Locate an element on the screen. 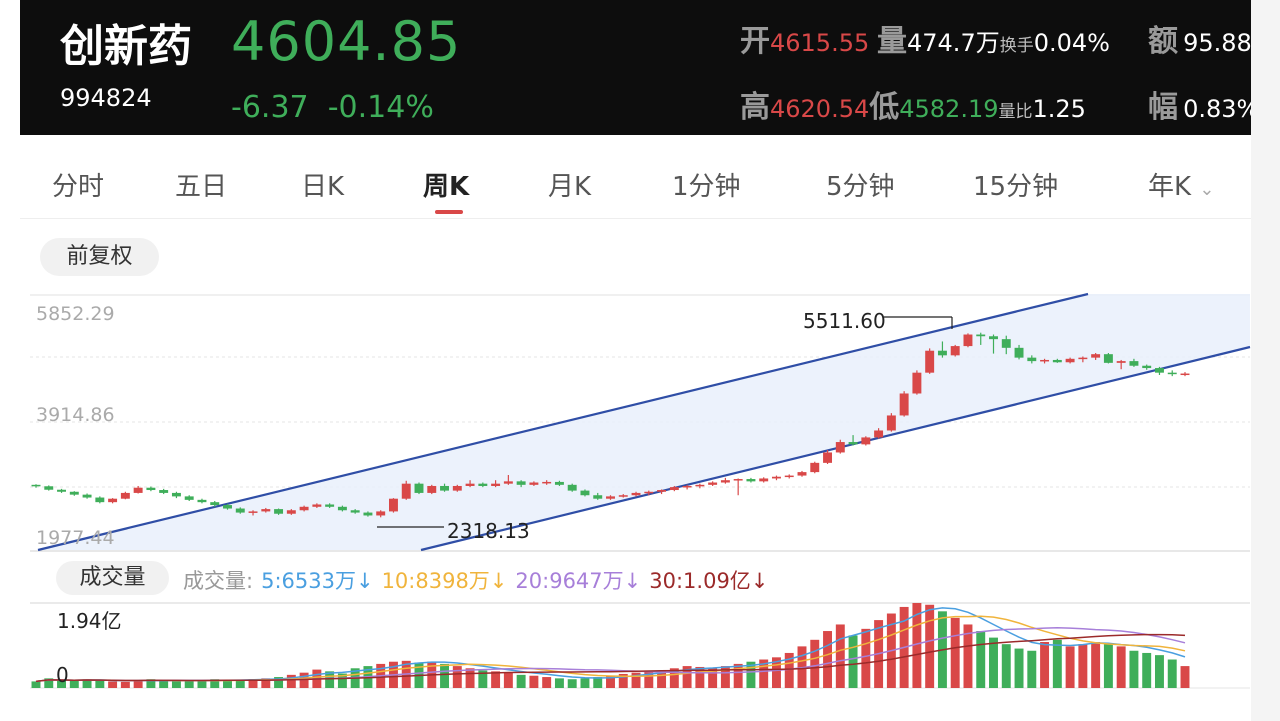 This screenshot has width=1280, height=721. tab-five-day: 五日 is located at coordinates (201, 187).